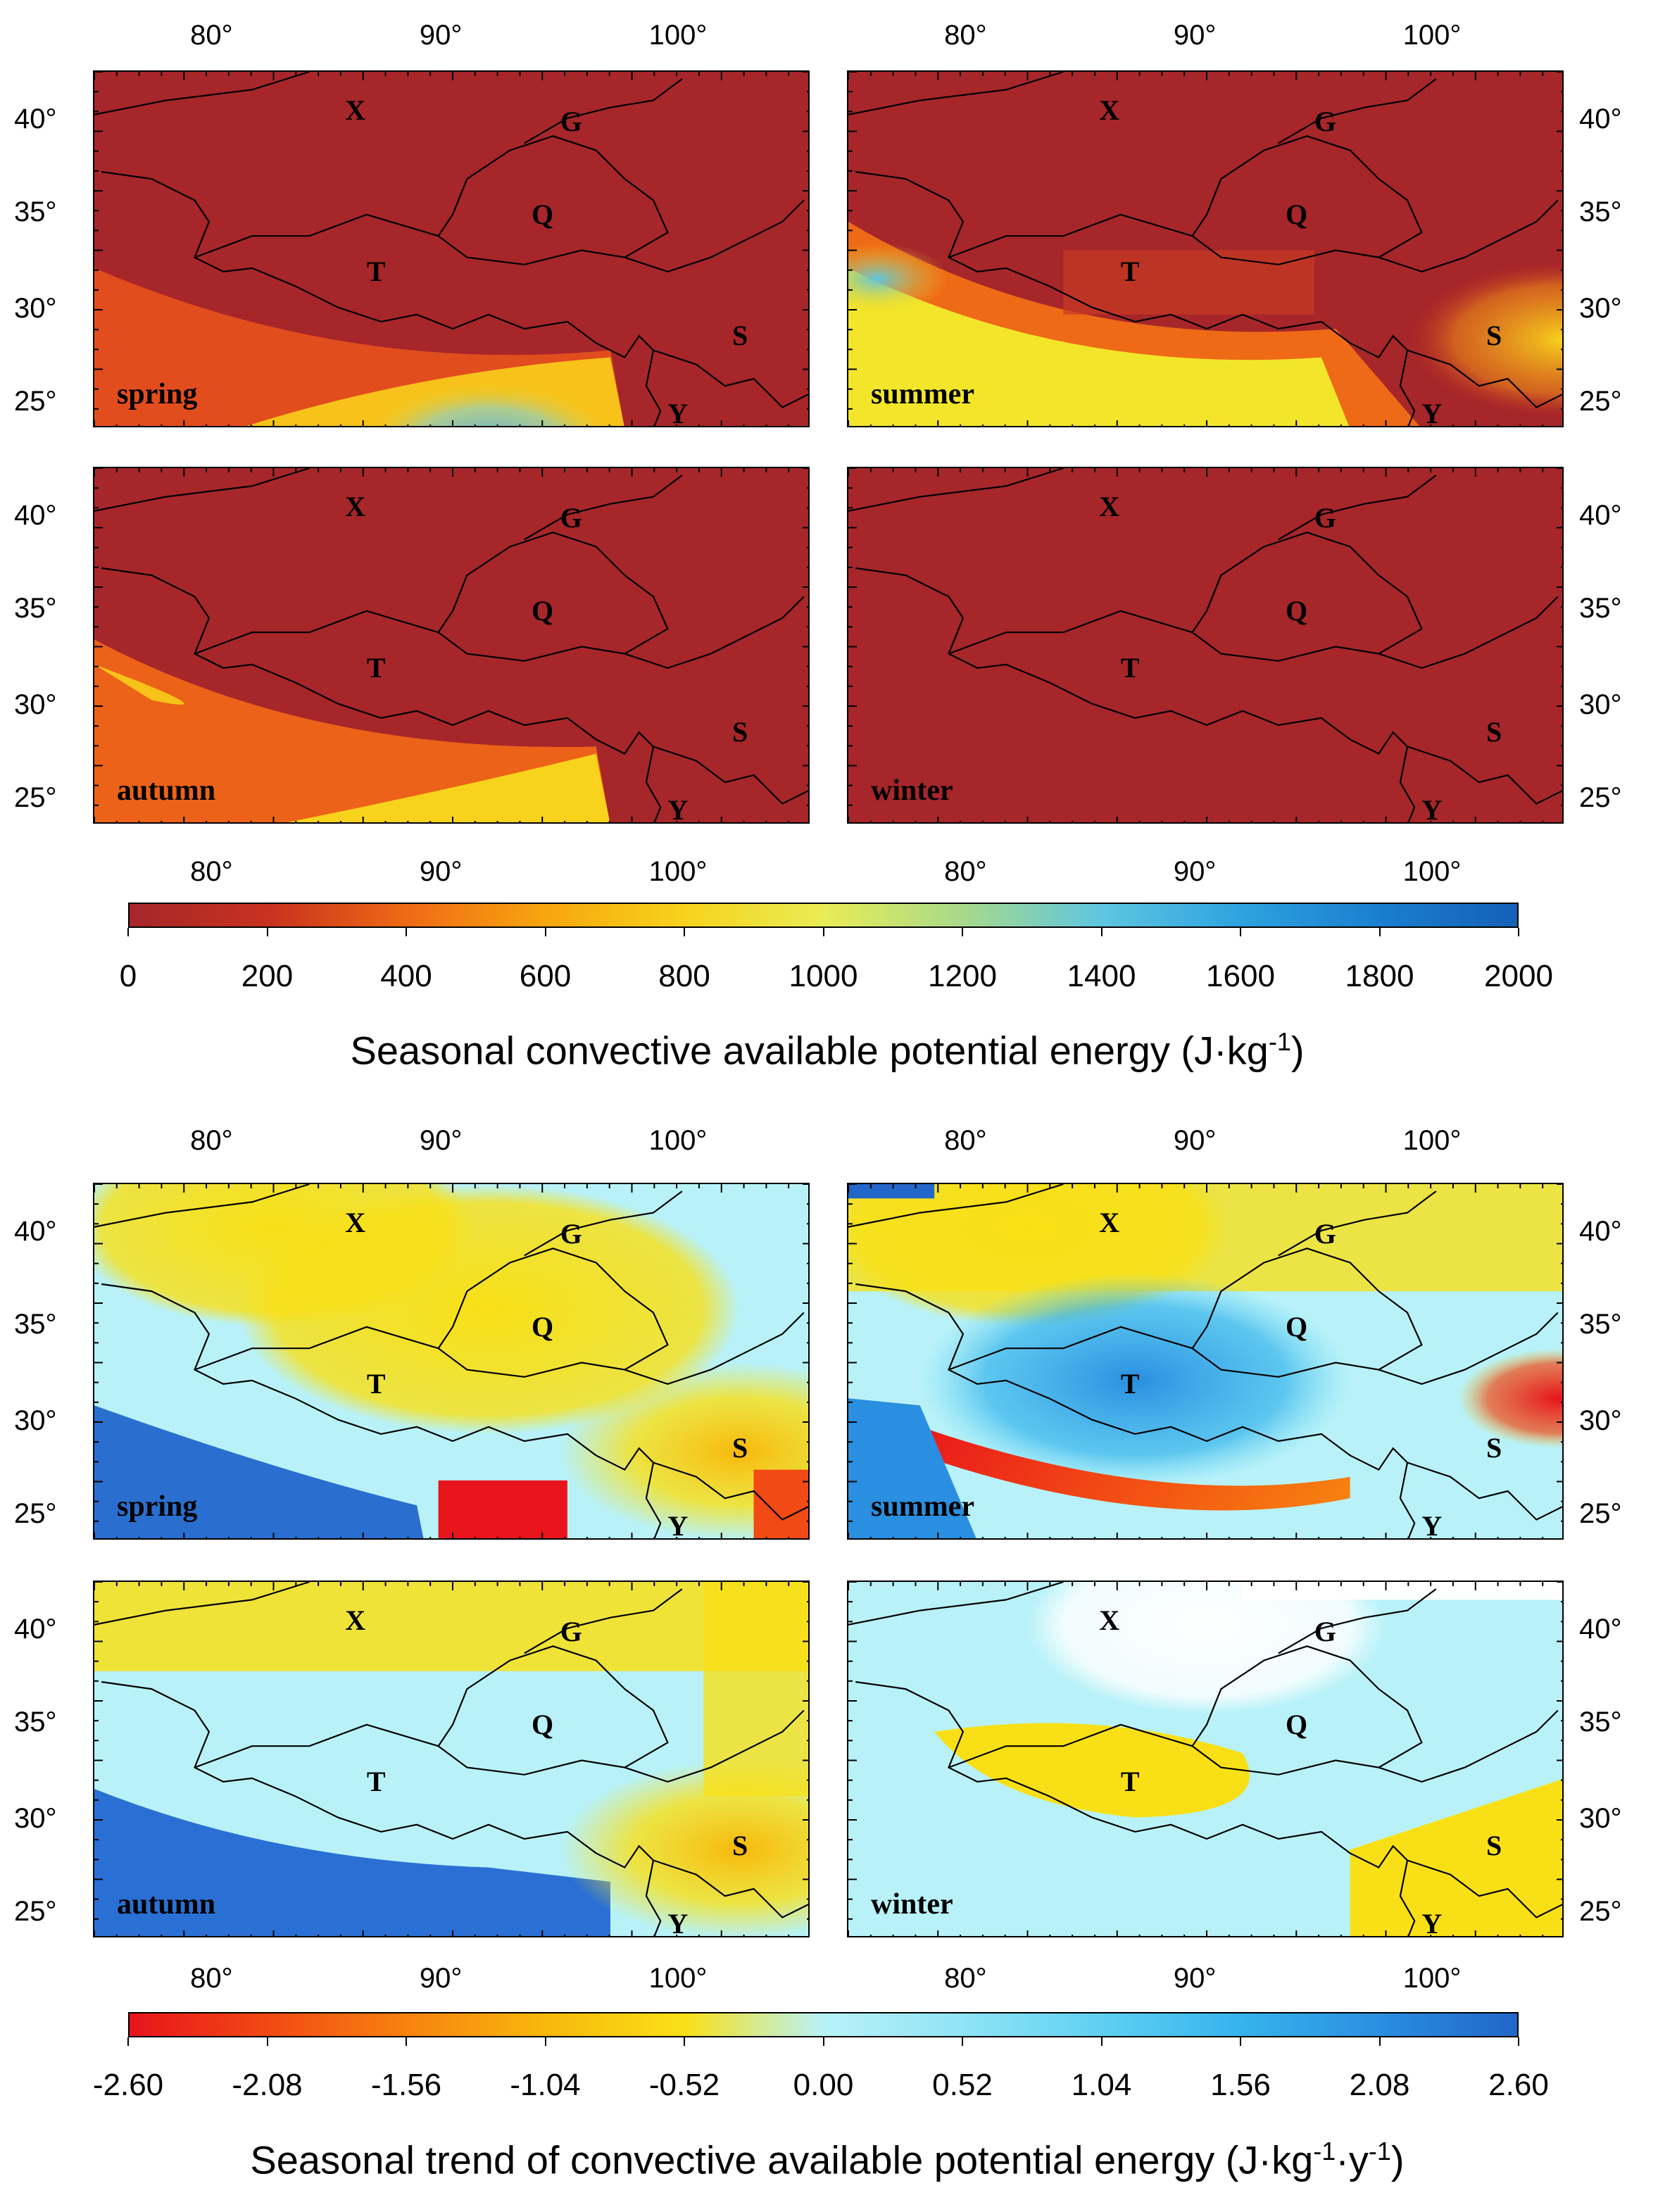  Describe the element at coordinates (823, 2024) in the screenshot. I see `colorbar` at that location.